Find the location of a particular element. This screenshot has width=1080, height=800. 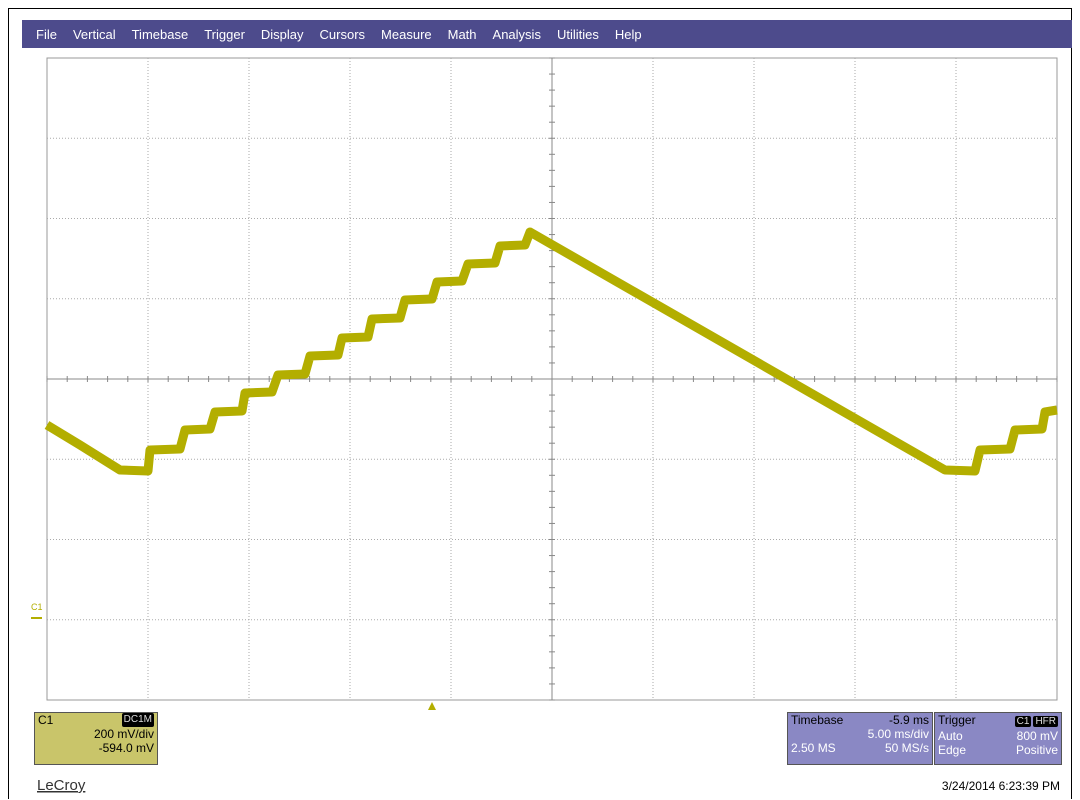

trigger-slope: Positive is located at coordinates (1036, 750).